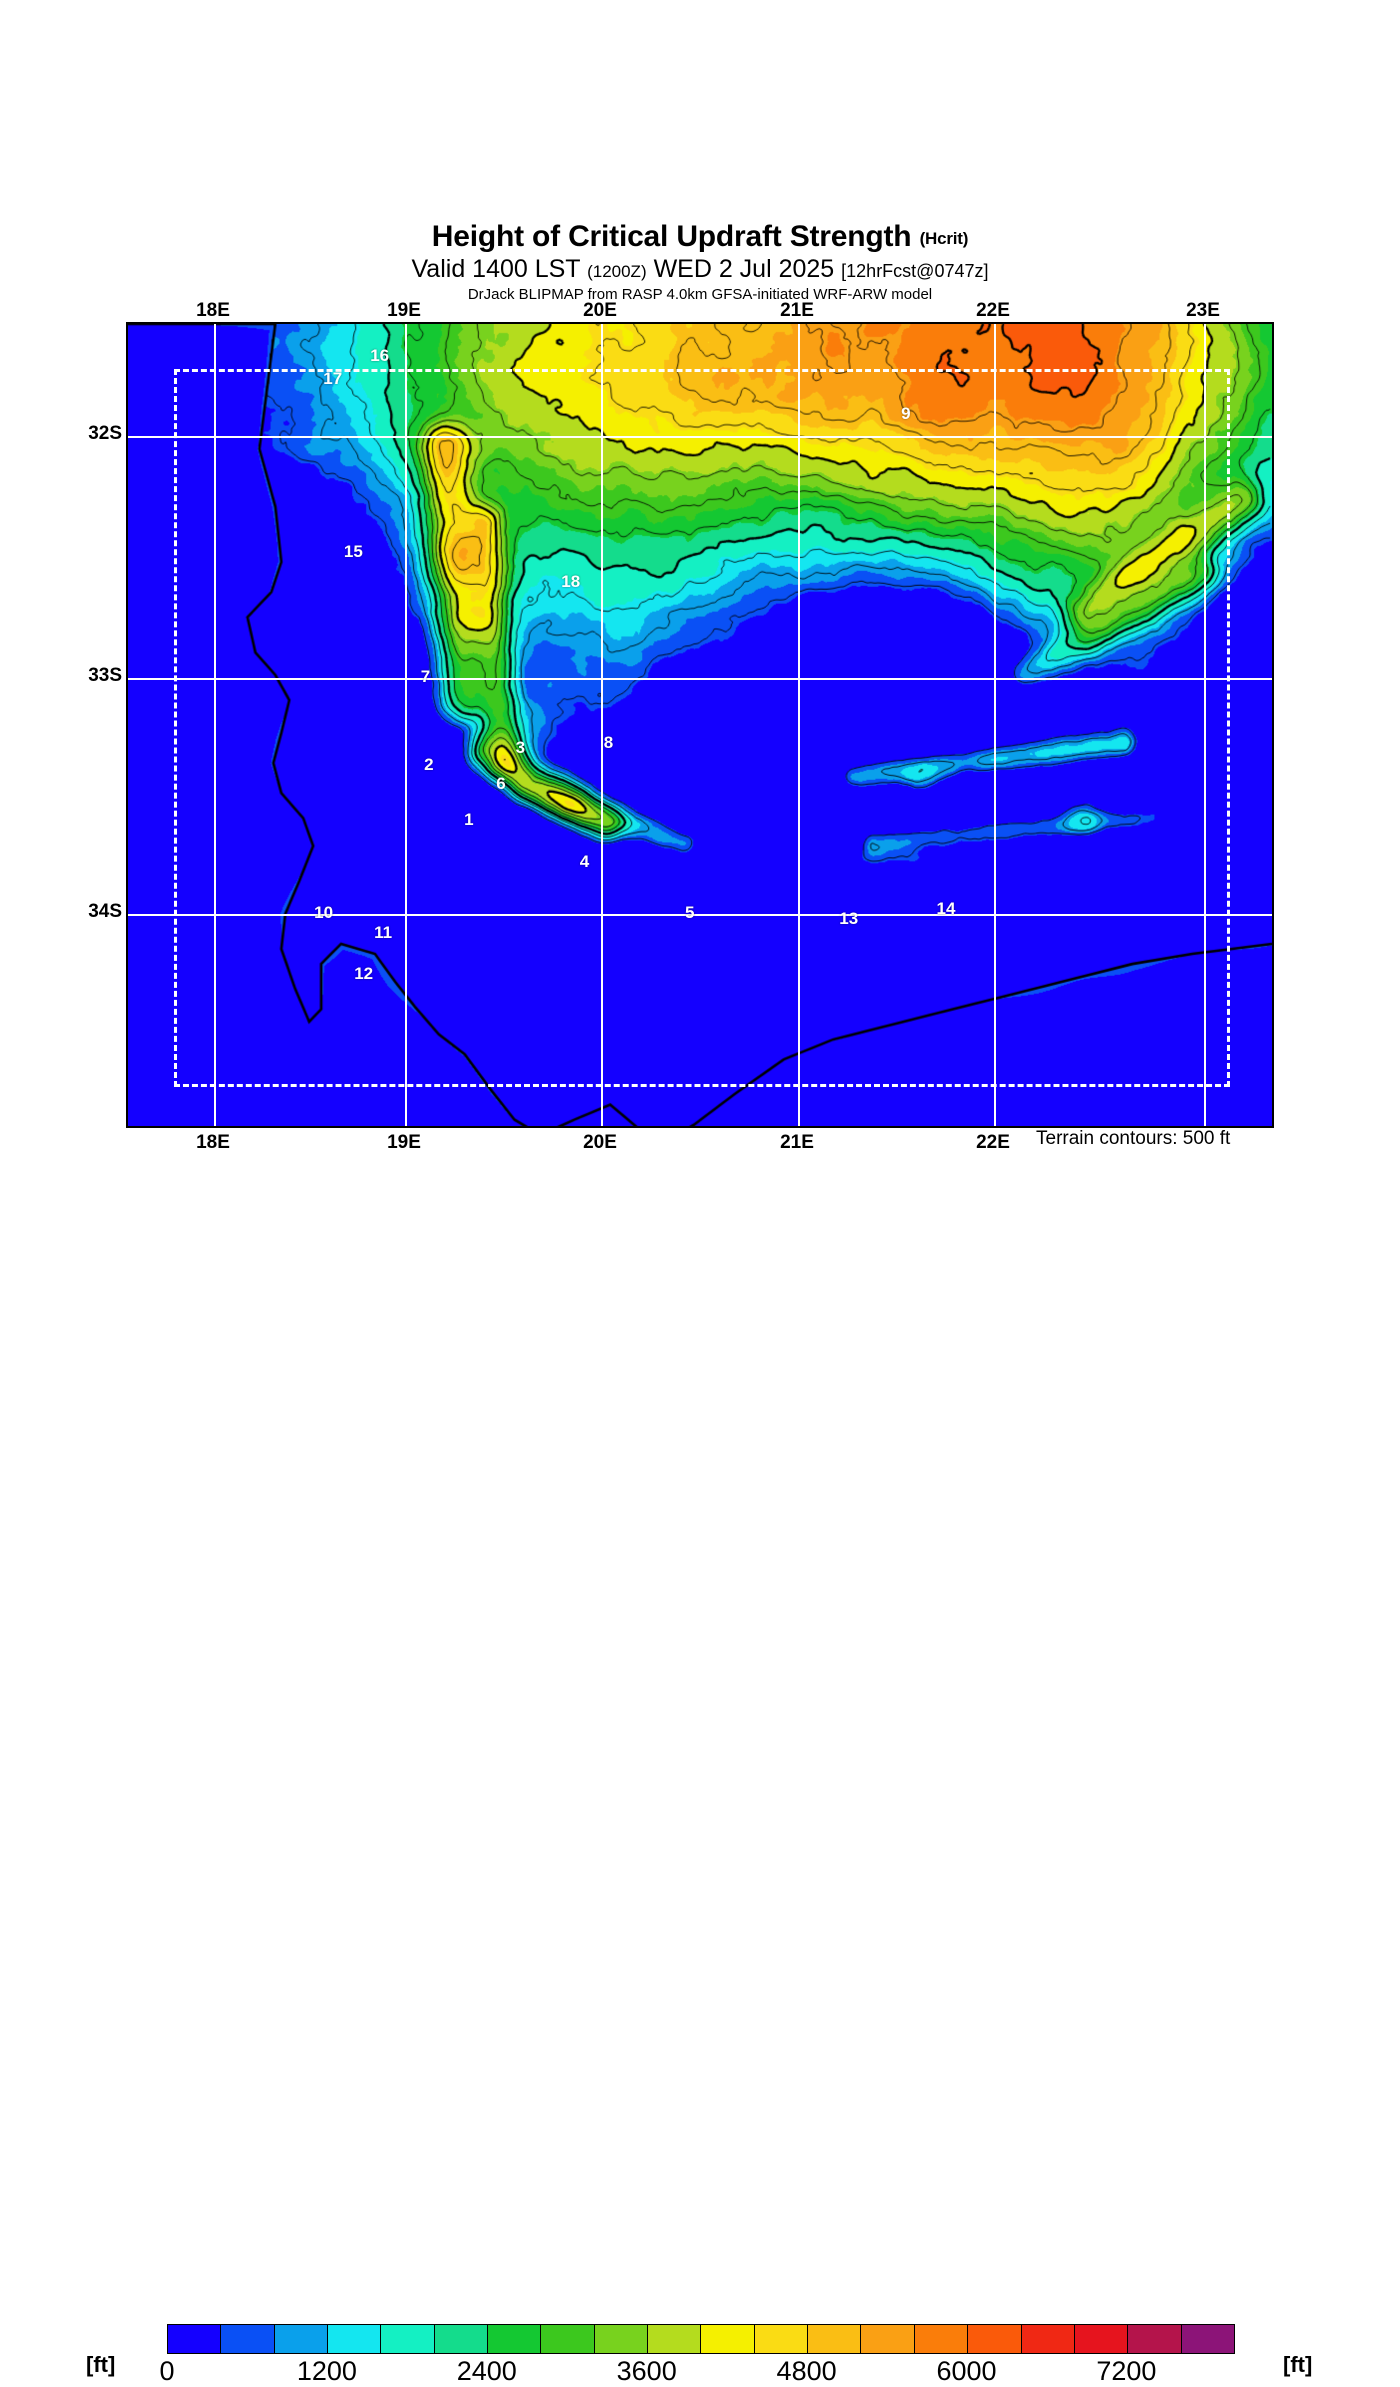 The image size is (1400, 2387). Describe the element at coordinates (105, 433) in the screenshot. I see `lat-tick-left-0: 32S` at that location.